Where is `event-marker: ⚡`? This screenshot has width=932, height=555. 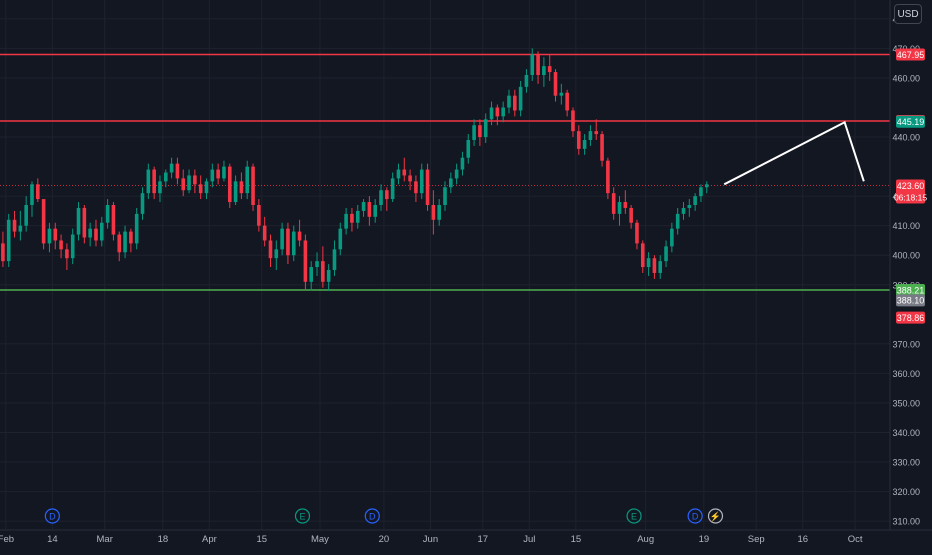
event-marker: ⚡ is located at coordinates (715, 516).